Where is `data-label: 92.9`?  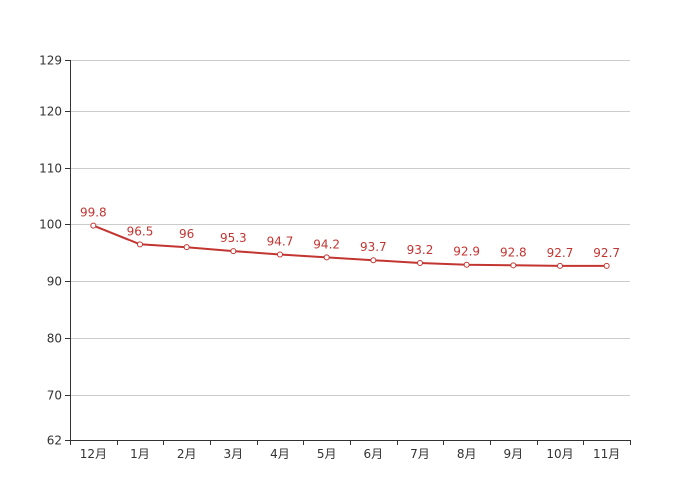 data-label: 92.9 is located at coordinates (466, 252).